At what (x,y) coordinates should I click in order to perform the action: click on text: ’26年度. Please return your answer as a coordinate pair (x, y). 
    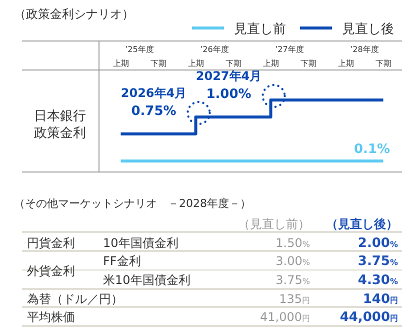
    Looking at the image, I should click on (214, 49).